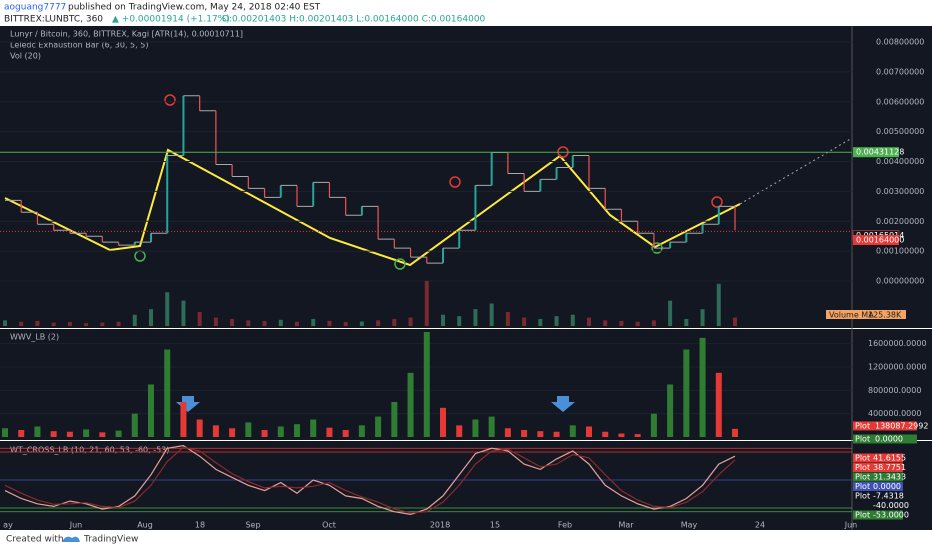 Image resolution: width=932 pixels, height=550 pixels. I want to click on x-tick-label: 15, so click(495, 525).